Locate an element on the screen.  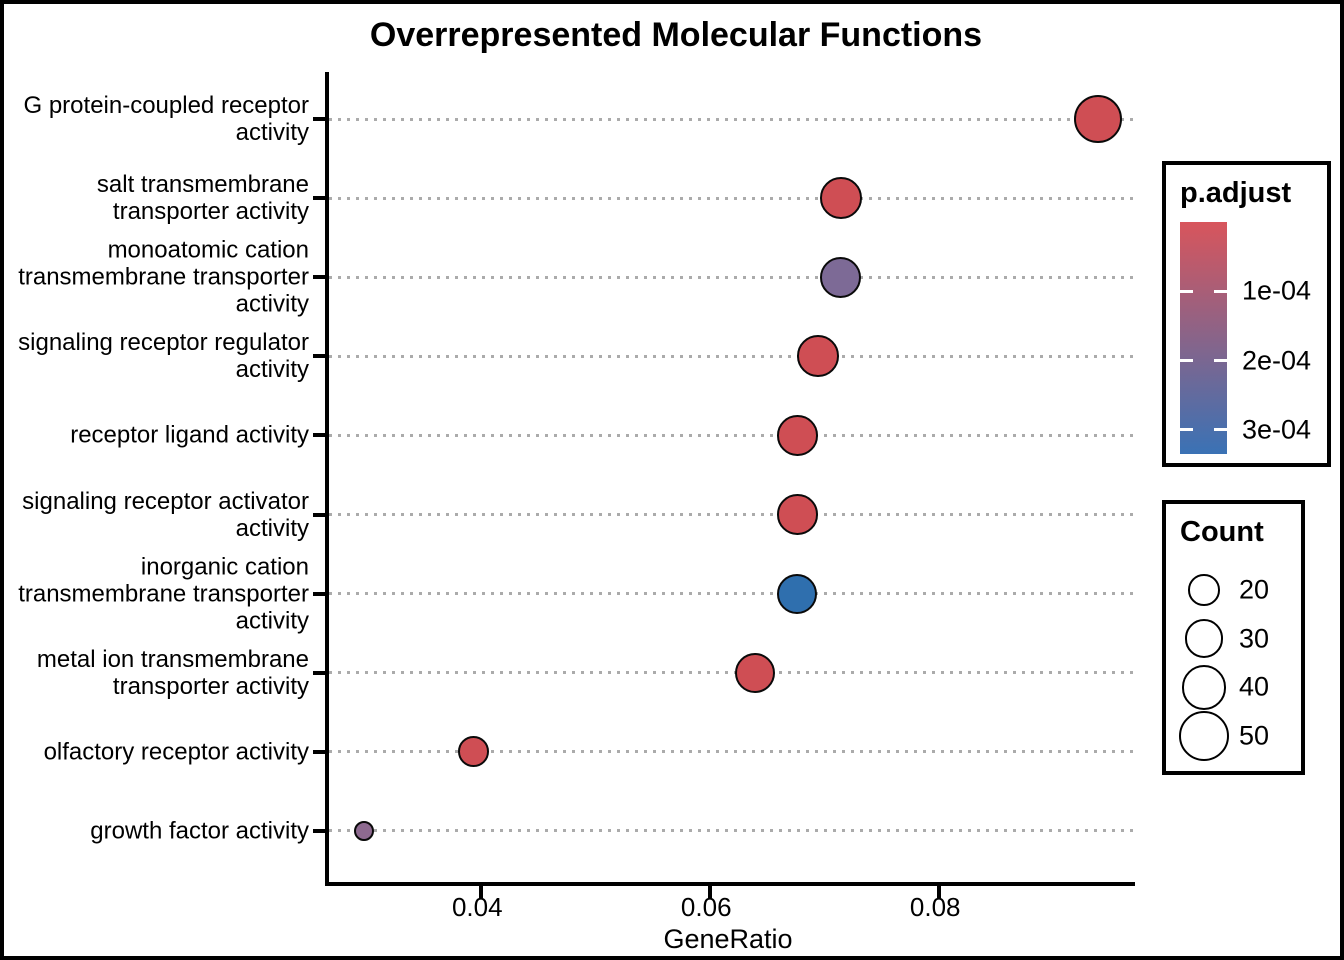
count-legend-label: 20 is located at coordinates (1254, 589).